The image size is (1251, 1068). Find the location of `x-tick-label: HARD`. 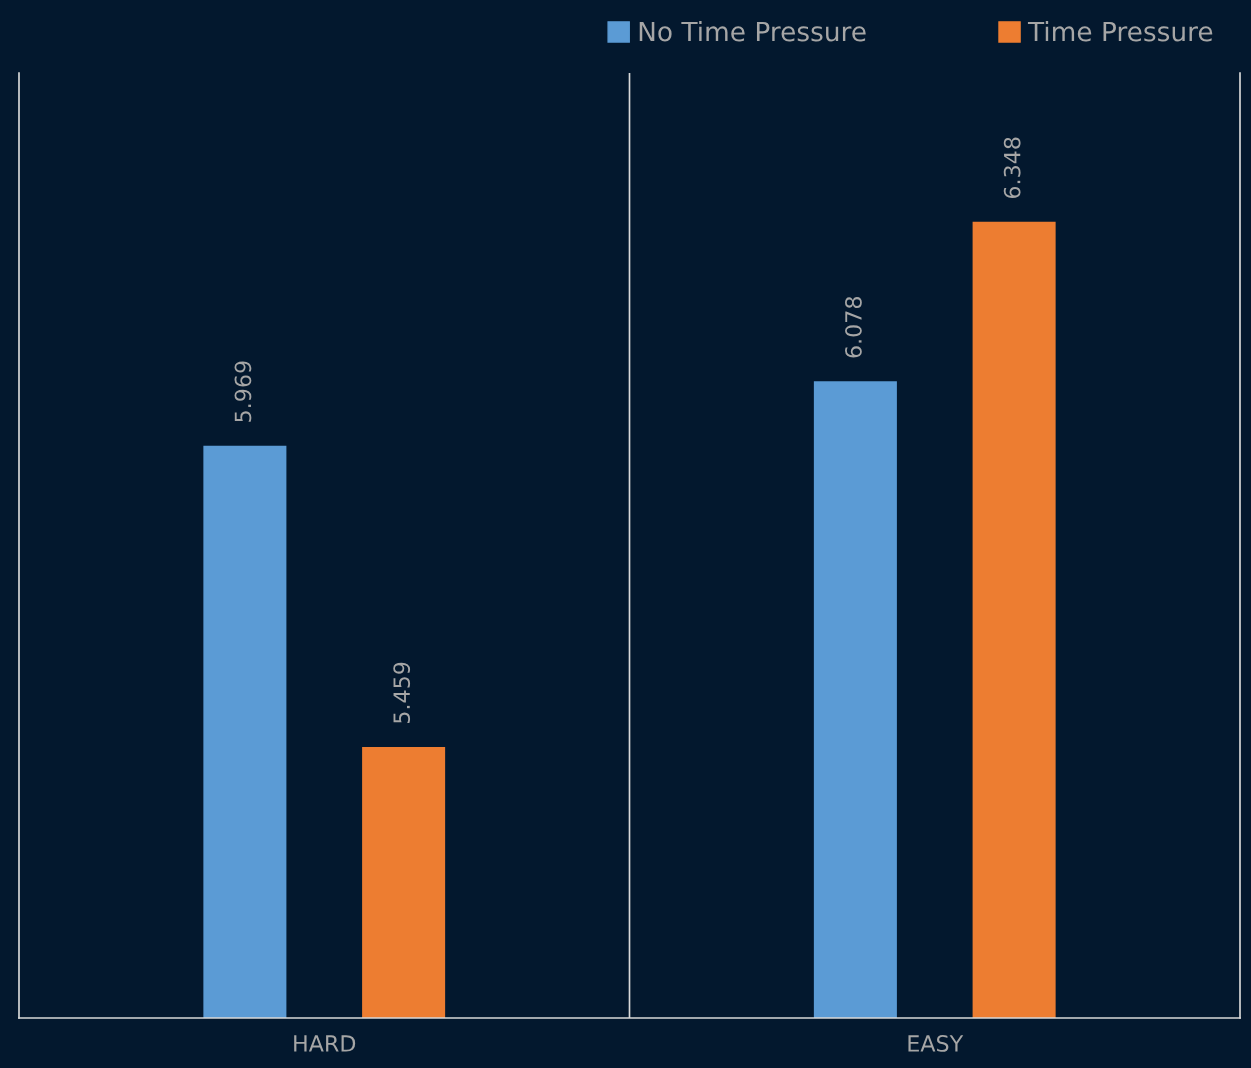

x-tick-label: HARD is located at coordinates (325, 1043).